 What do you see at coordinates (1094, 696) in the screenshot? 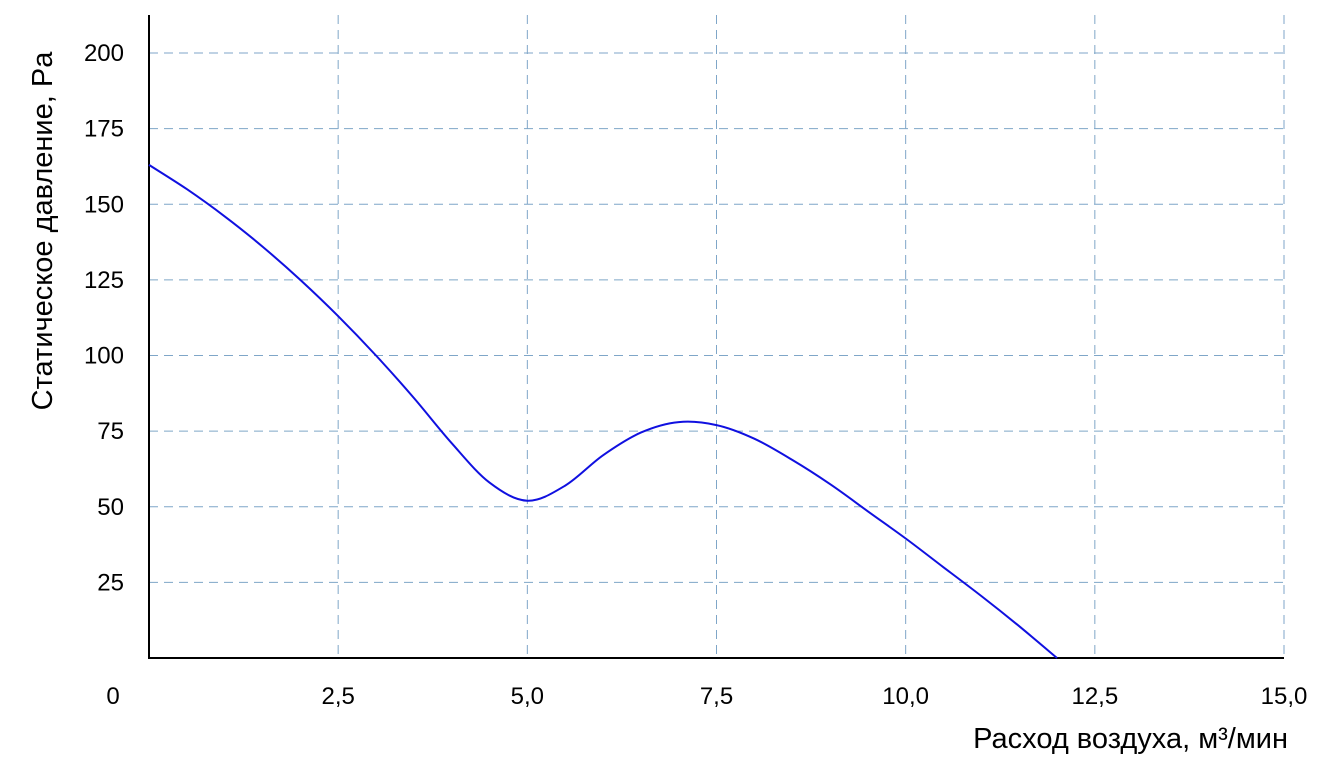
I see `x-tick-label: 12,5` at bounding box center [1094, 696].